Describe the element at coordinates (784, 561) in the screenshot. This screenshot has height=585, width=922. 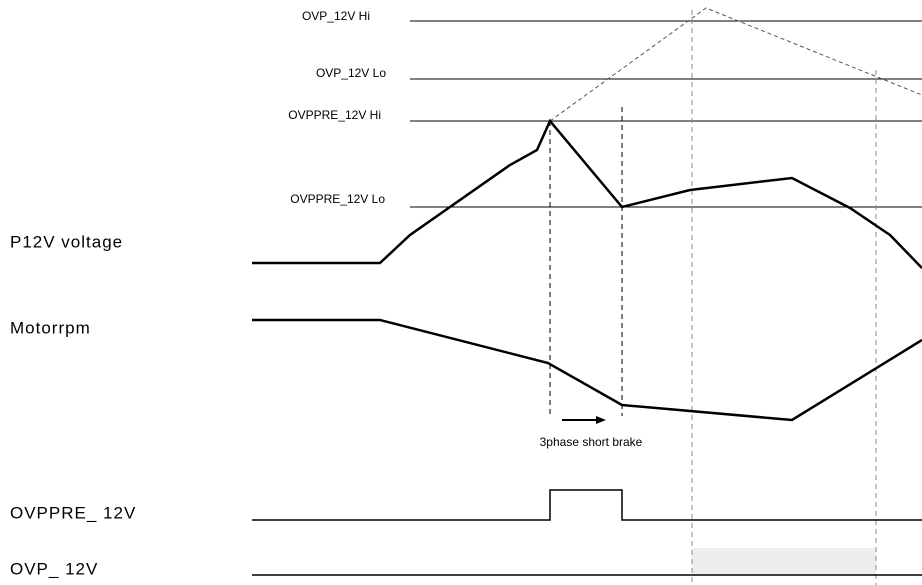
I see `ovp-active-shade` at that location.